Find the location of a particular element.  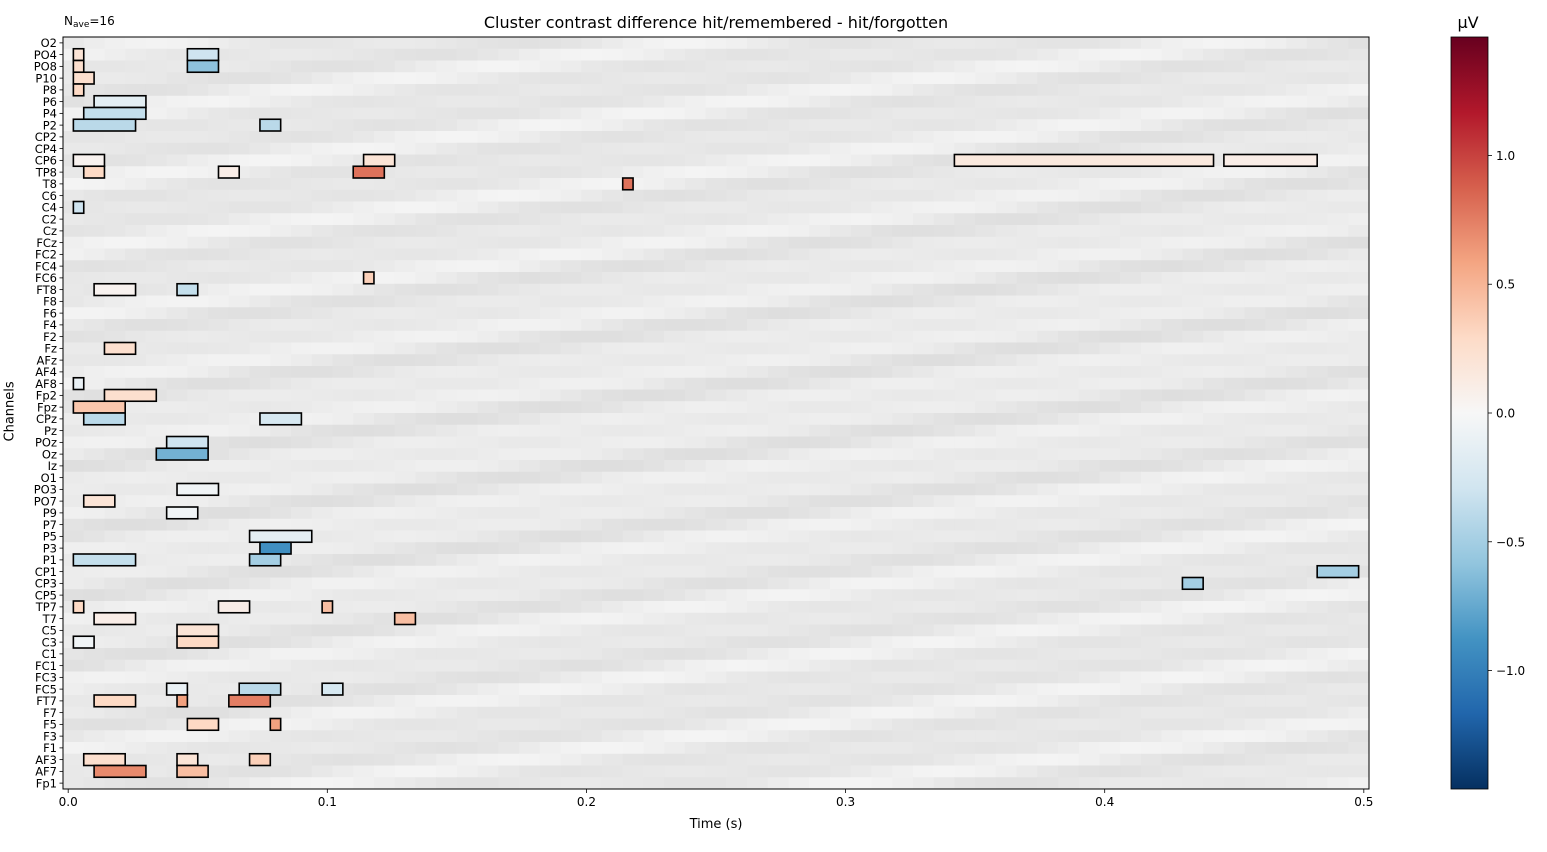

x-tick-label: 0.1 is located at coordinates (327, 802).